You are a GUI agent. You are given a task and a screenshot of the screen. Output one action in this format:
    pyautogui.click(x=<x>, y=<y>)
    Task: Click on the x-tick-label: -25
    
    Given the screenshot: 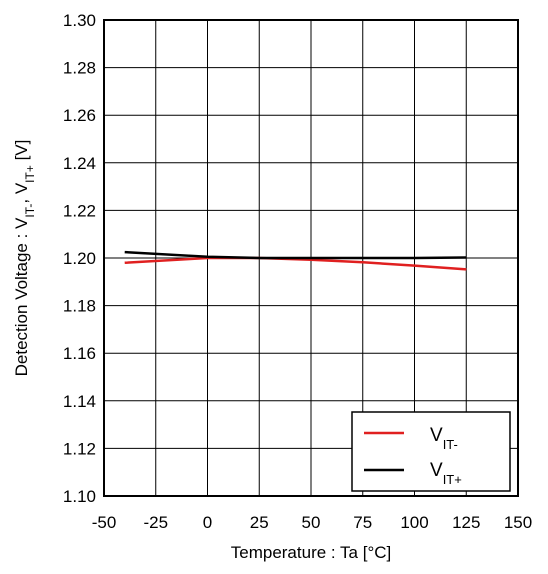 What is the action you would take?
    pyautogui.click(x=155, y=522)
    